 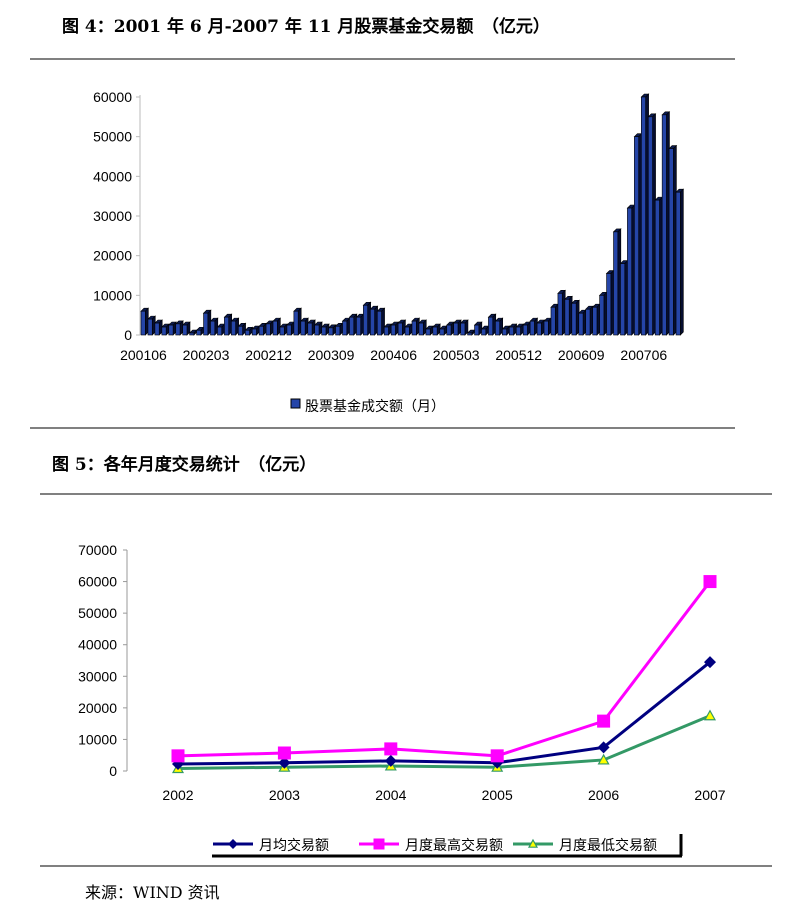 I want to click on legend-label: 月度最高交易额, so click(x=454, y=845).